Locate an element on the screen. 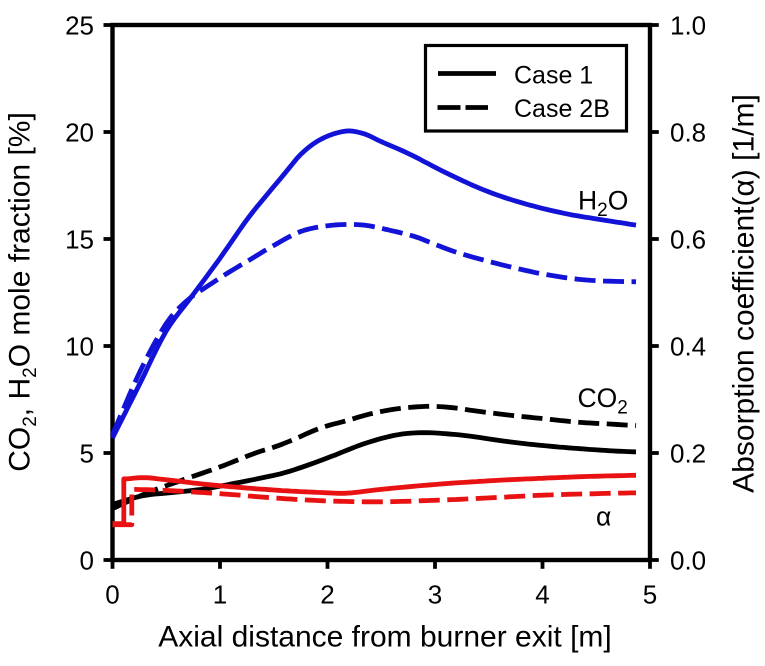 This screenshot has width=765, height=666. svg-text: 0.8 is located at coordinates (688, 132).